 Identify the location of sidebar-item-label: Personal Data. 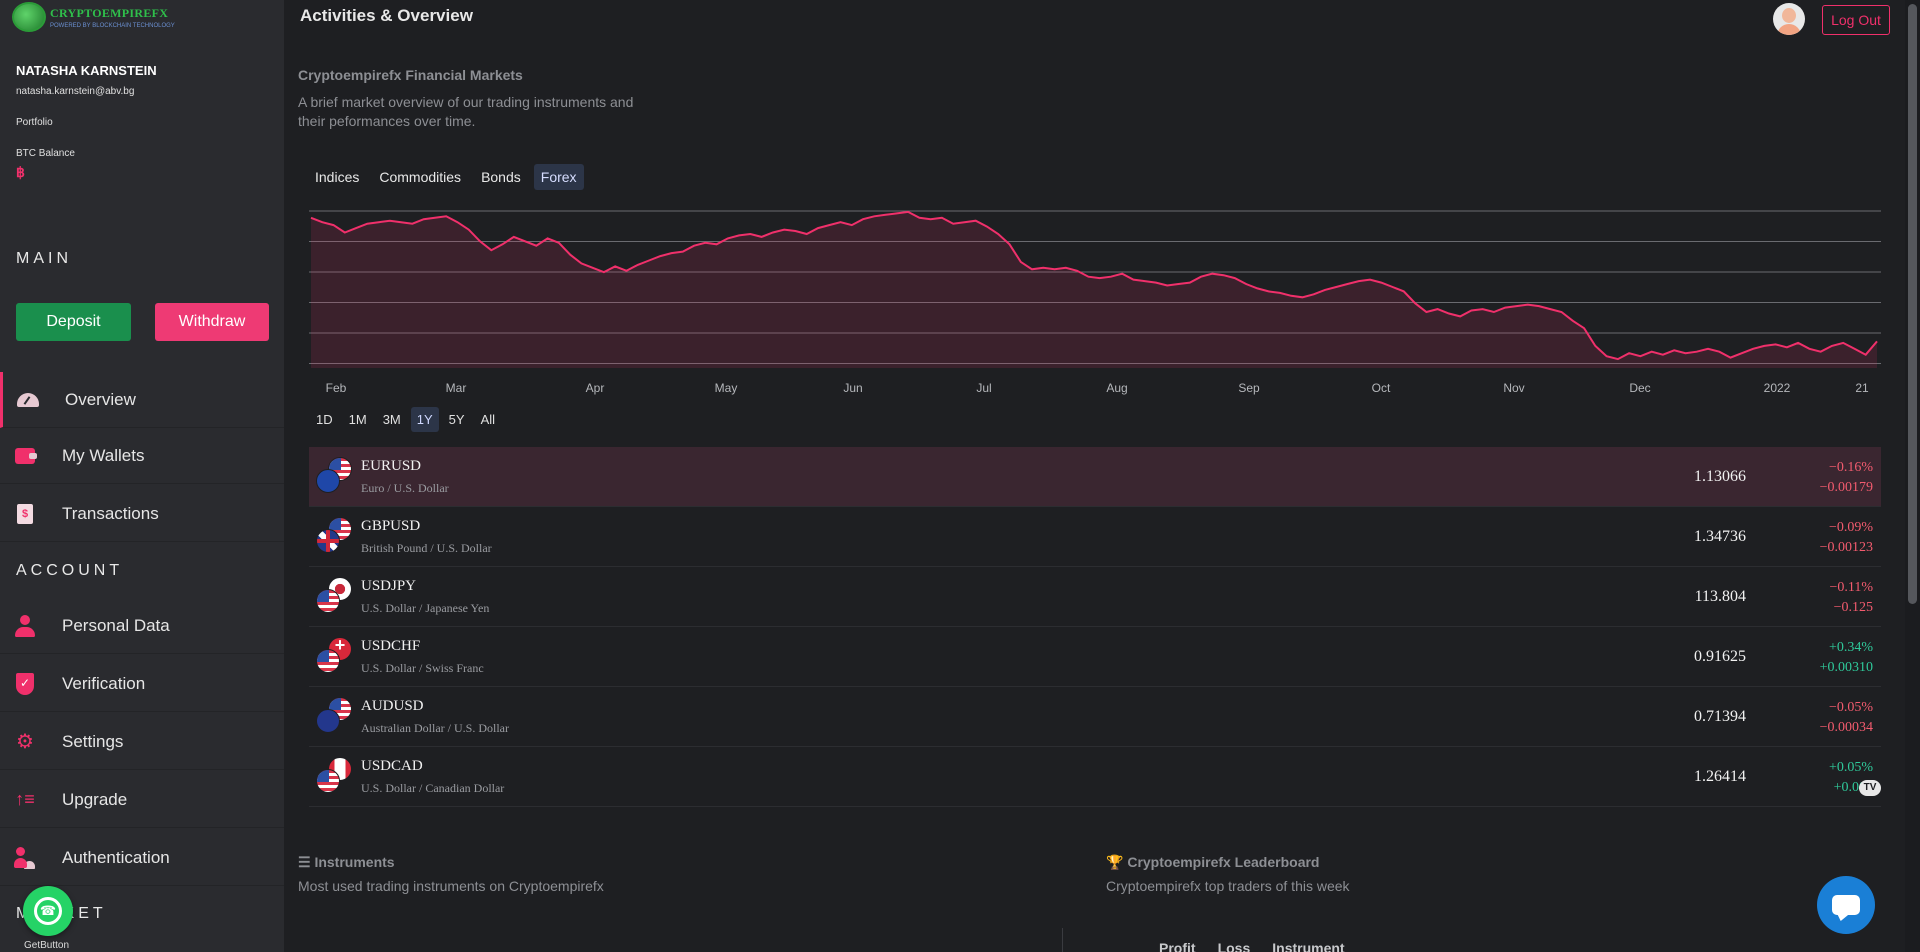
(116, 625).